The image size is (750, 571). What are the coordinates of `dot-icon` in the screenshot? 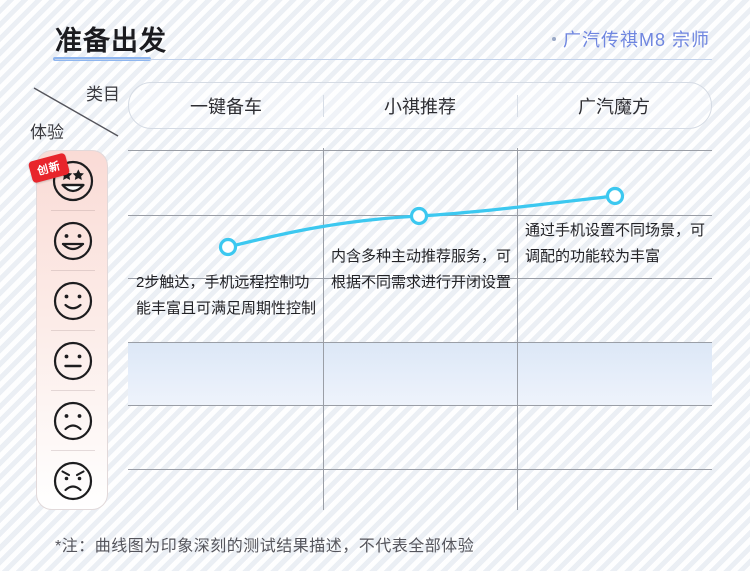 It's located at (553, 39).